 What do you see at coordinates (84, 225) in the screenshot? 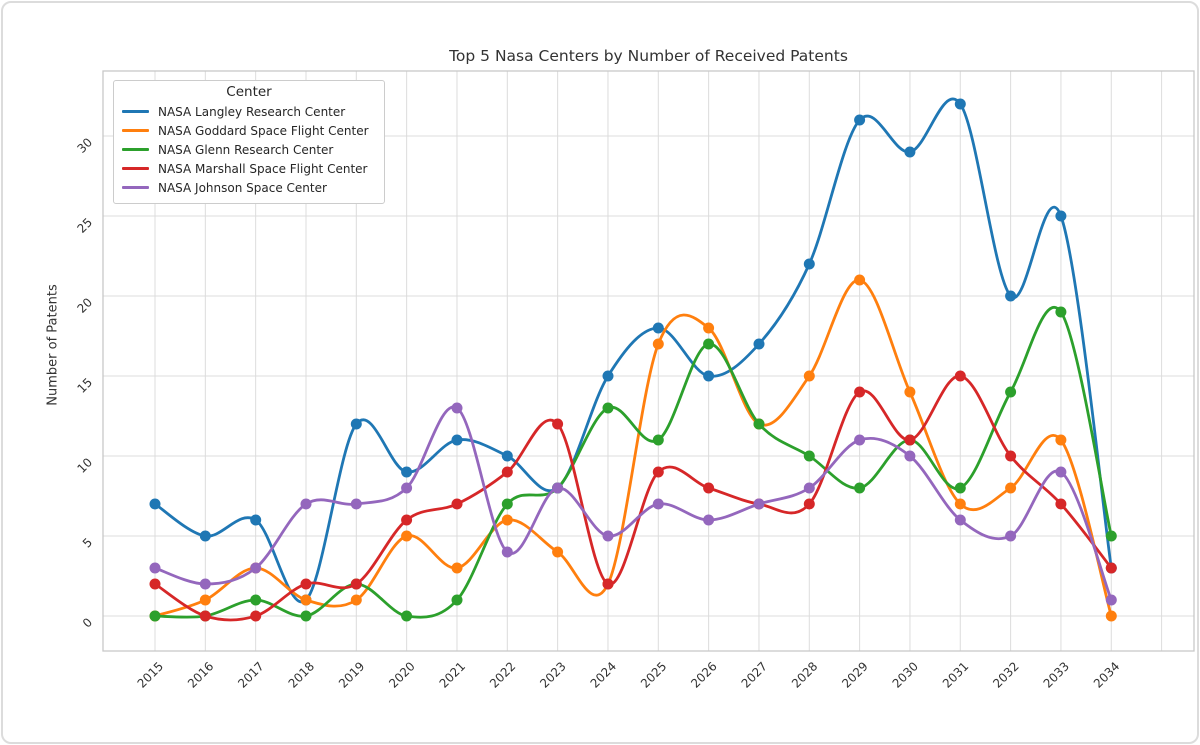
I see `y-tick-label: 25` at bounding box center [84, 225].